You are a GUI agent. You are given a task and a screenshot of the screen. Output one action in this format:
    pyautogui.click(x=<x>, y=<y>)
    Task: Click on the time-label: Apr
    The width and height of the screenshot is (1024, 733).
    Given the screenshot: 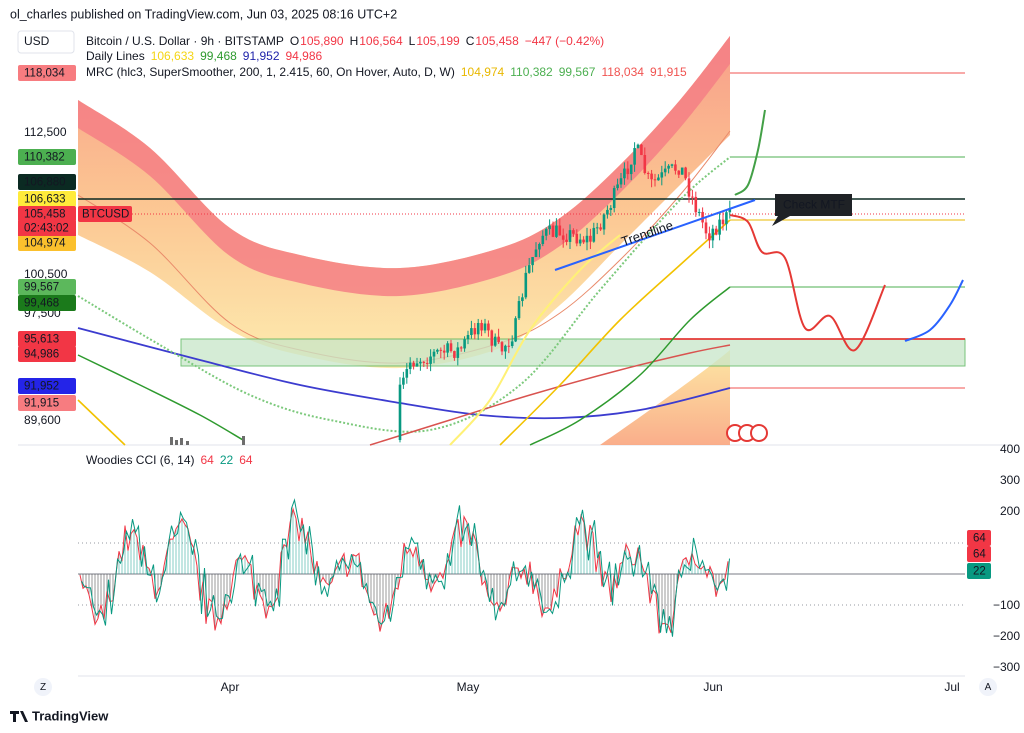 What is the action you would take?
    pyautogui.click(x=230, y=687)
    